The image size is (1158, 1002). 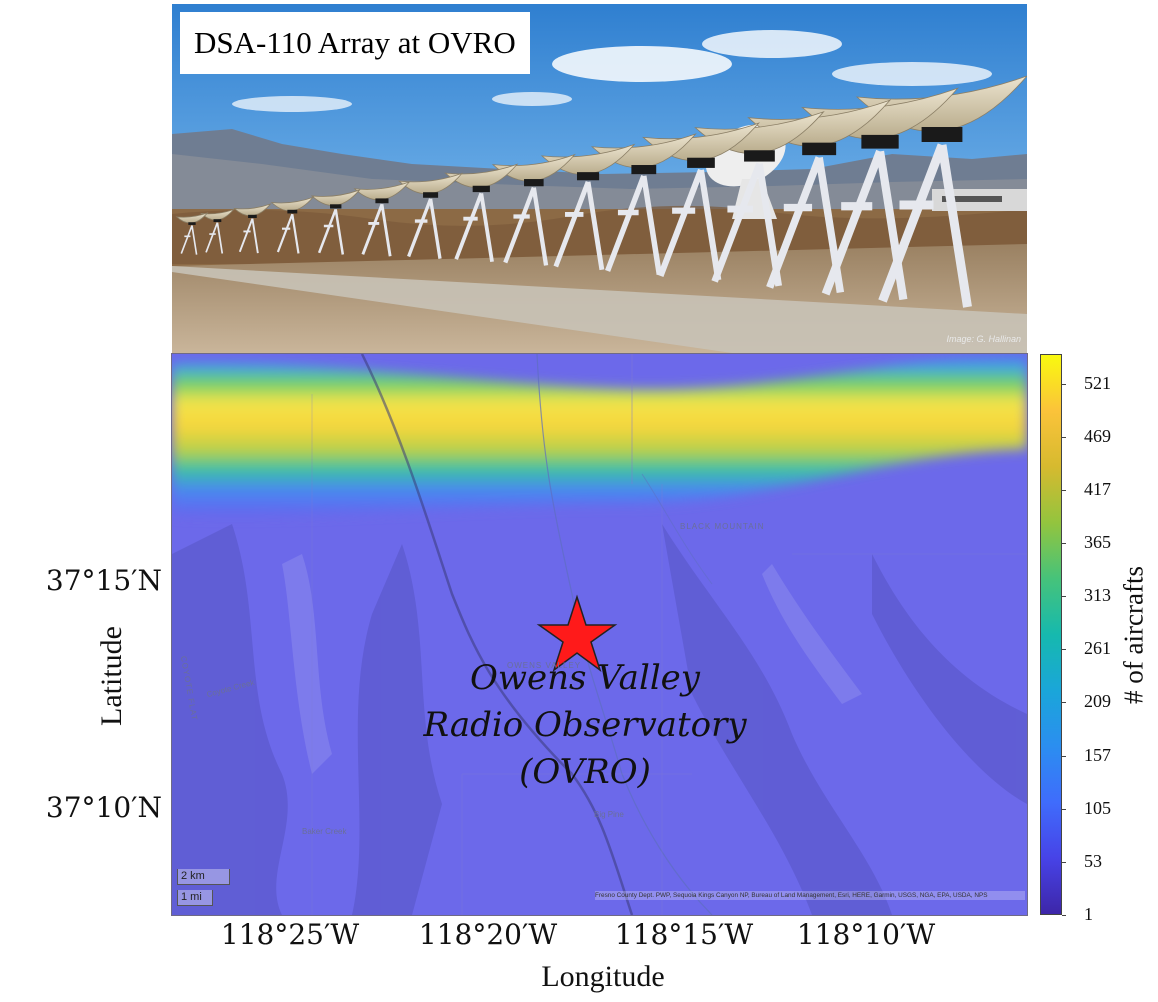 I want to click on colorbar-tick-label: 261, so click(x=1097, y=648).